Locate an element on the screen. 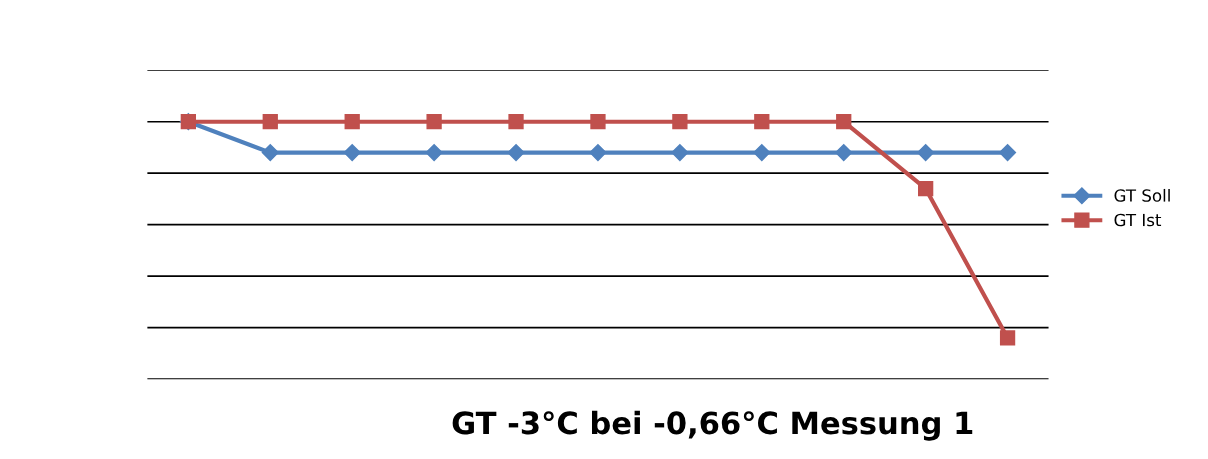 The width and height of the screenshot is (1208, 459). legend-label: GT Ist is located at coordinates (1138, 220).